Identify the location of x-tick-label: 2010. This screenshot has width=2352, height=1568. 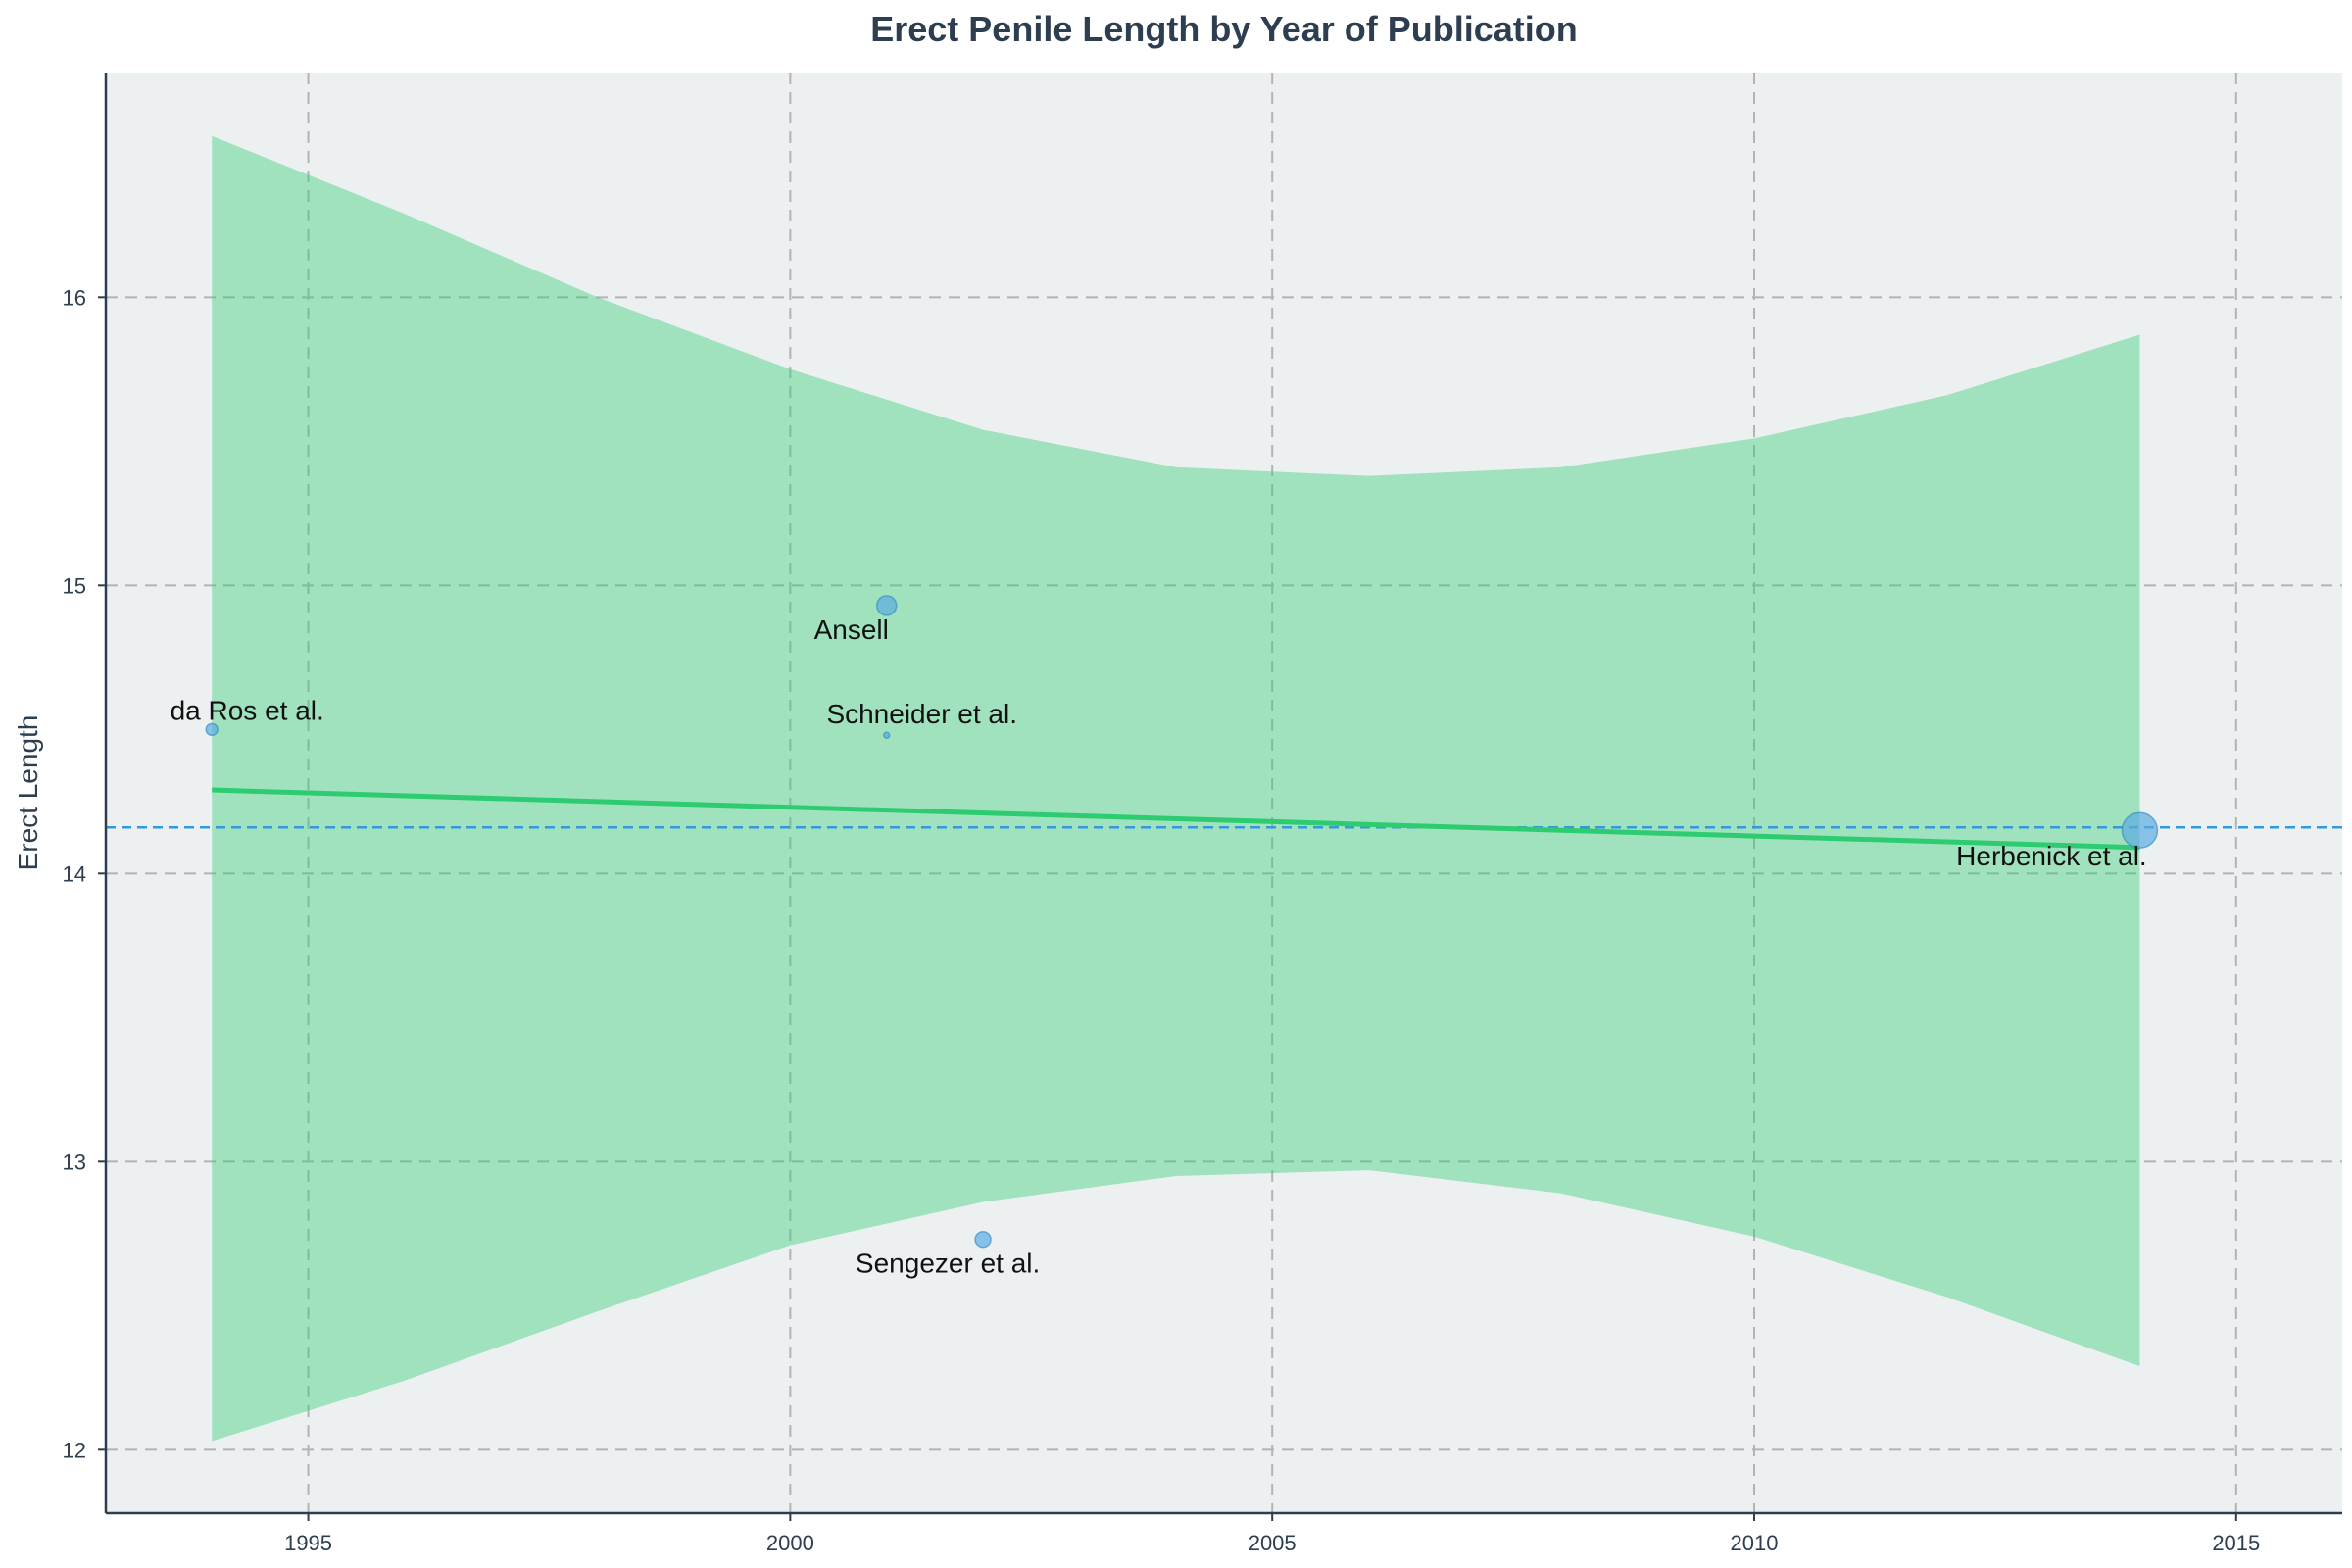
(1755, 1543).